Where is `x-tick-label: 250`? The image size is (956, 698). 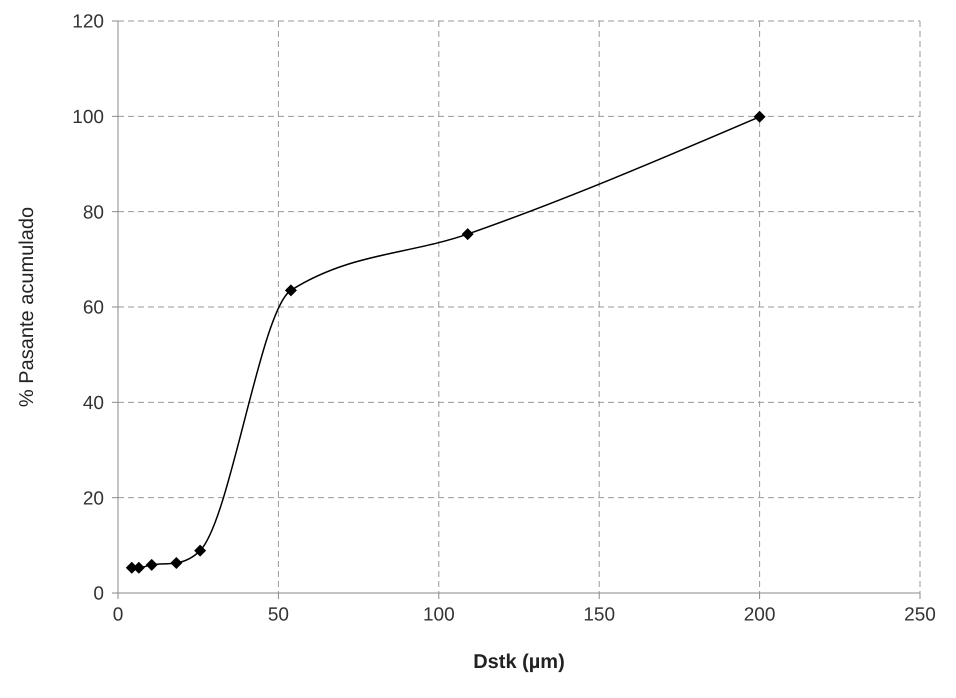 x-tick-label: 250 is located at coordinates (920, 615).